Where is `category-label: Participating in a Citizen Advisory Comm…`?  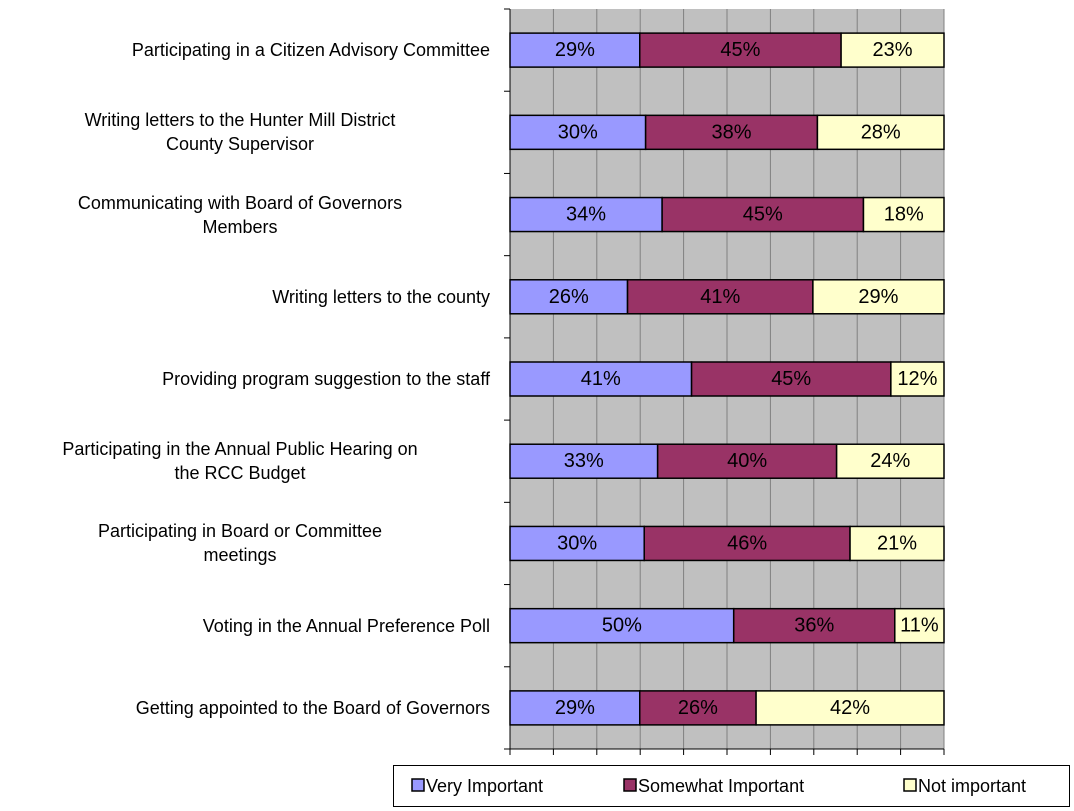
category-label: Participating in a Citizen Advisory Comm… is located at coordinates (310, 50).